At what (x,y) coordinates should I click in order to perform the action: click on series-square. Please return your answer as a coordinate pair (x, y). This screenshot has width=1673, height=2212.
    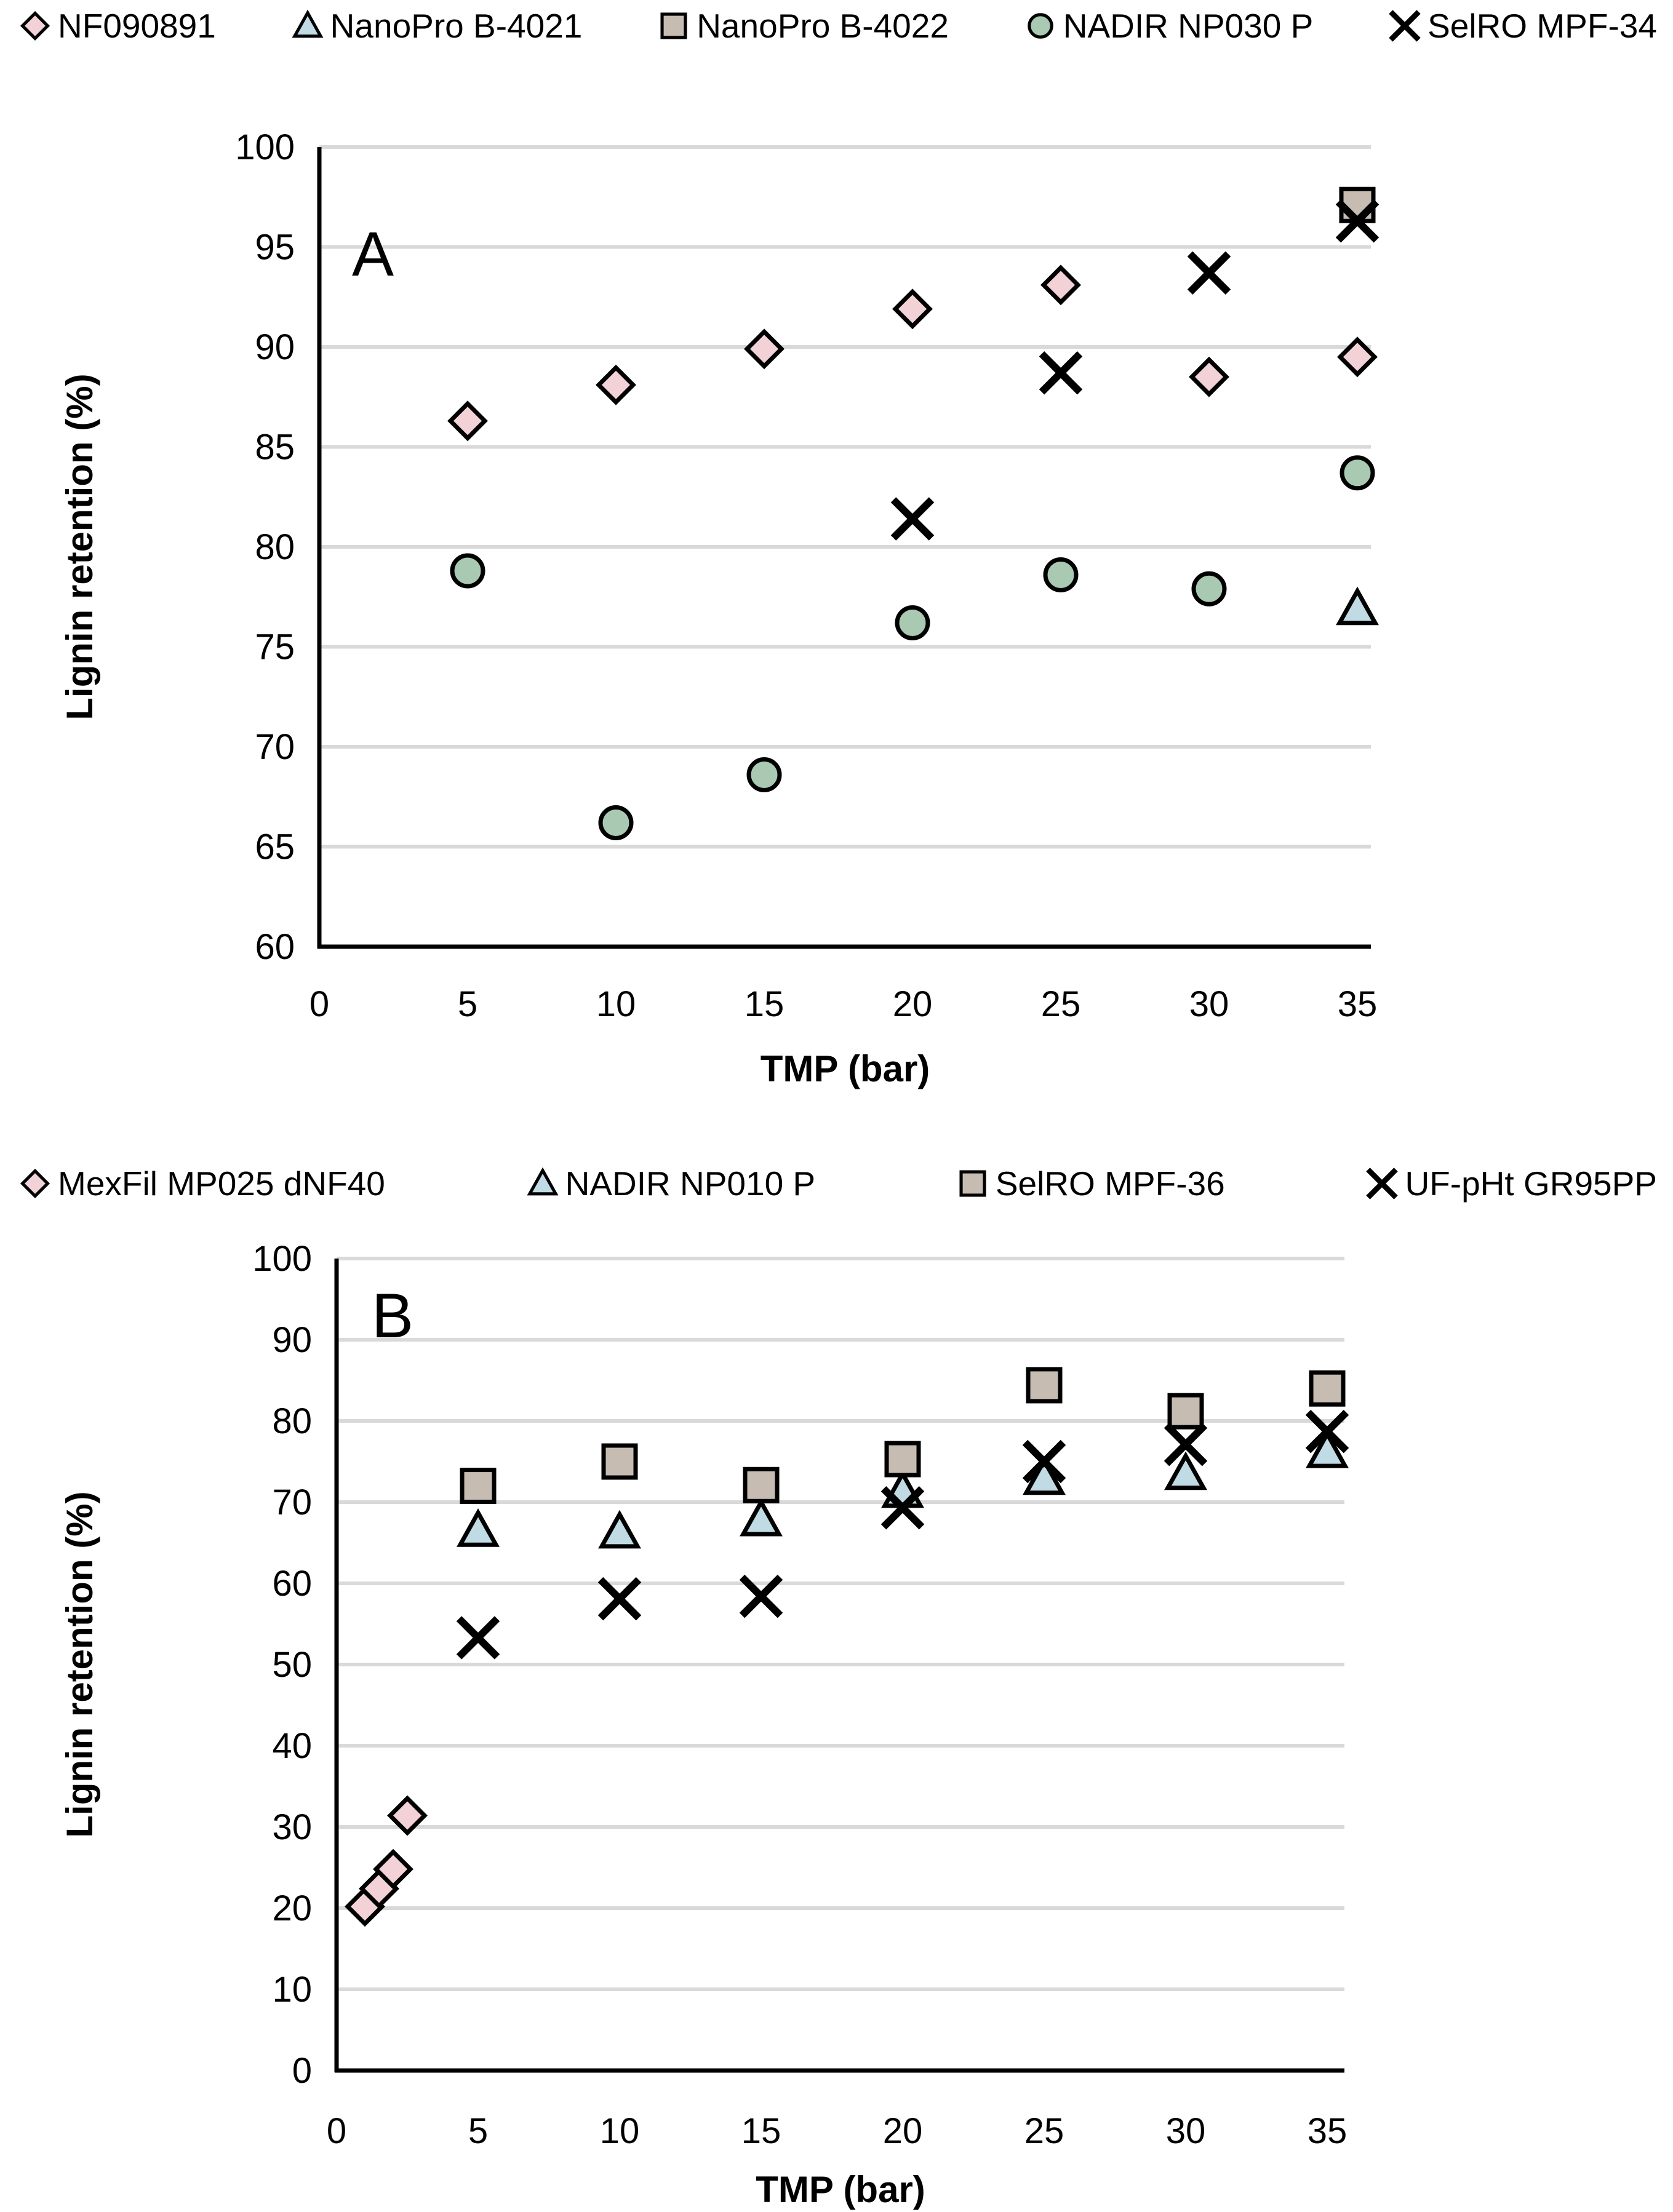
    Looking at the image, I should click on (903, 1436).